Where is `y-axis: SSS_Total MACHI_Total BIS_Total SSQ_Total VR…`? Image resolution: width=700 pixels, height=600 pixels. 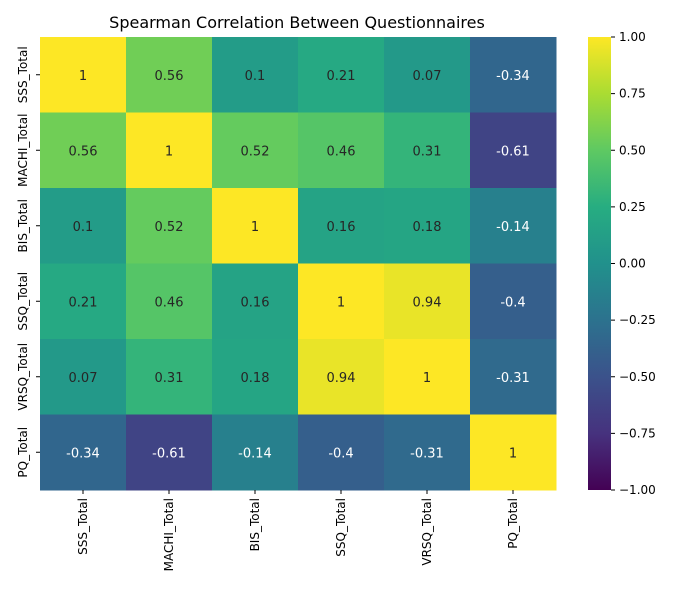 y-axis: SSS_Total MACHI_Total BIS_Total SSQ_Total VR… is located at coordinates (28, 262).